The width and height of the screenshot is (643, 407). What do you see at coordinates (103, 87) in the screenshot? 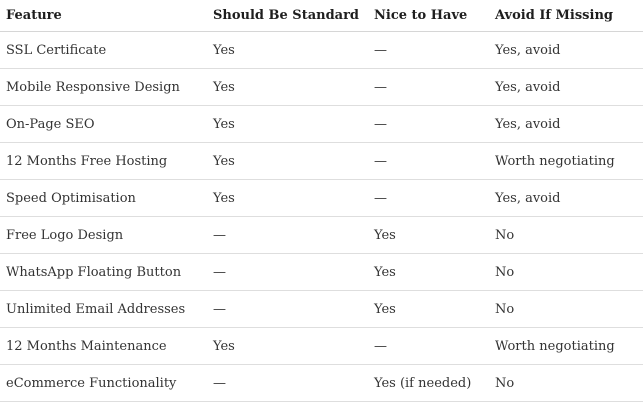
I see `cell-feature: Mobile Responsive Design` at bounding box center [103, 87].